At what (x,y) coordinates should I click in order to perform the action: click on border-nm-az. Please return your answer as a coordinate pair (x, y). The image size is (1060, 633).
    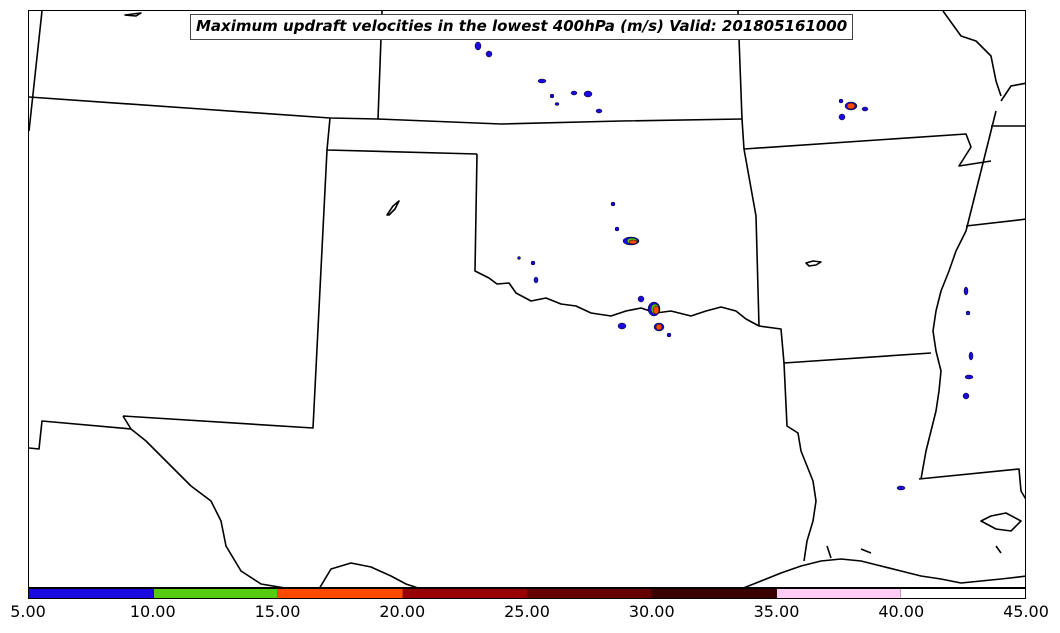
    Looking at the image, I should click on (80, 435).